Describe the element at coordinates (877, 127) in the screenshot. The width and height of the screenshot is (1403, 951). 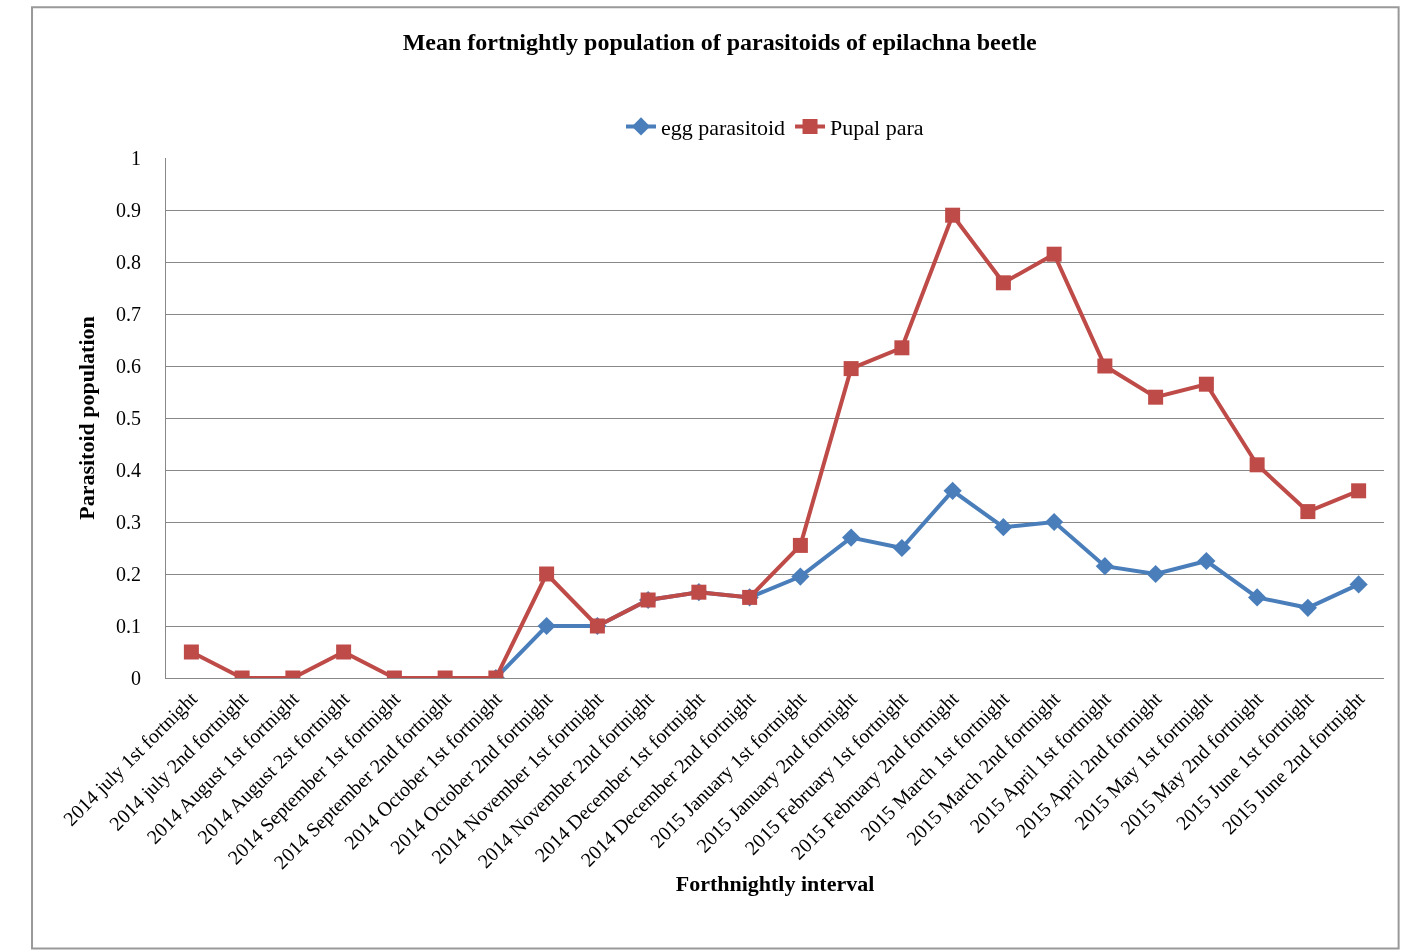
I see `legend-label: Pupal para` at that location.